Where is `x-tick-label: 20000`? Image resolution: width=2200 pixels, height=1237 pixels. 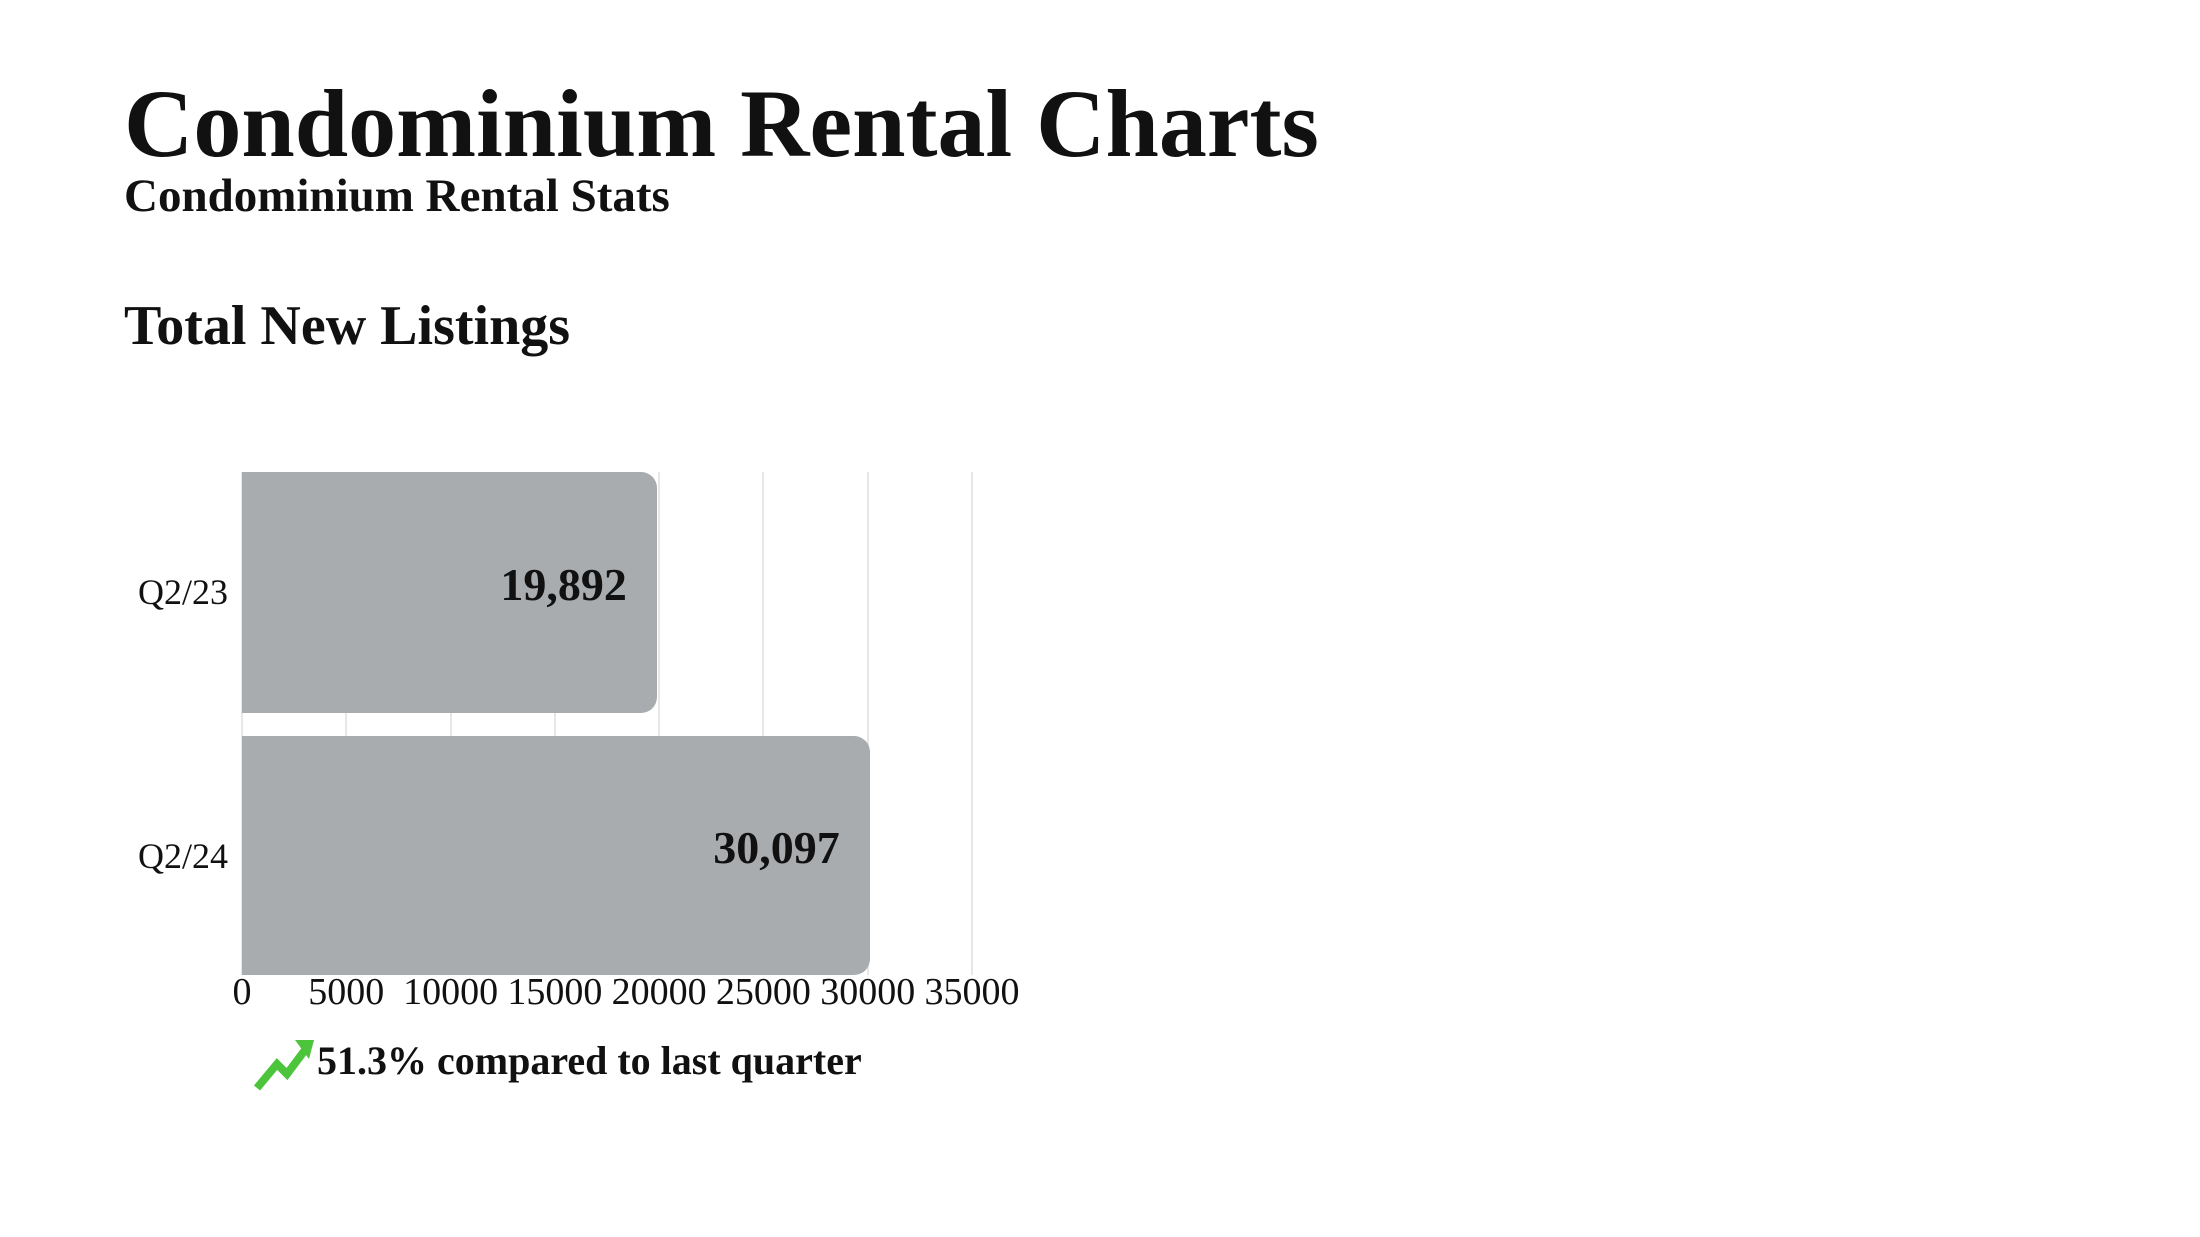 x-tick-label: 20000 is located at coordinates (659, 992).